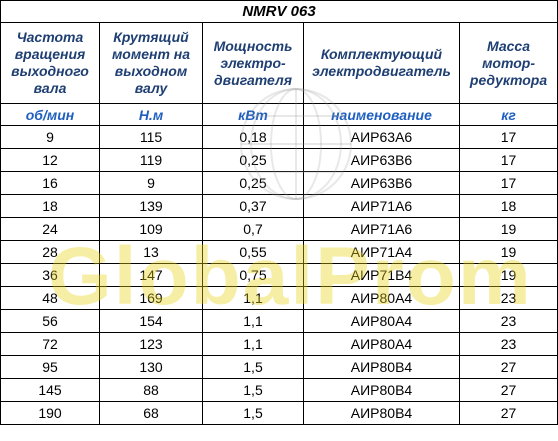 This screenshot has height=441, width=558. I want to click on cell-torque: 169, so click(151, 298).